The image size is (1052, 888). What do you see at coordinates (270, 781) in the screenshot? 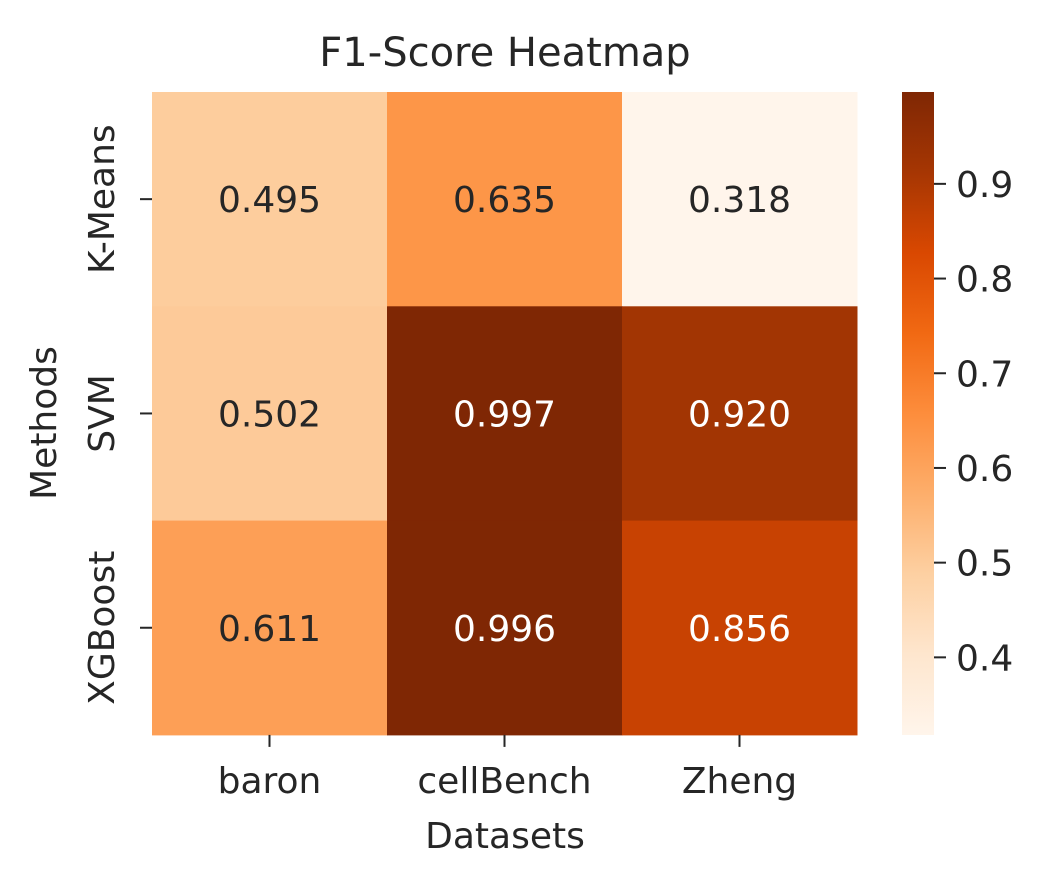
I see `column-label: baron` at bounding box center [270, 781].